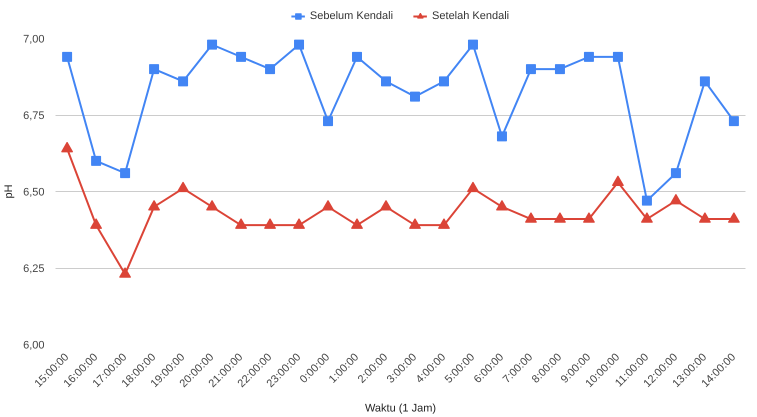 Image resolution: width=757 pixels, height=417 pixels. What do you see at coordinates (34, 269) in the screenshot?
I see `y-tick-label: 6,25` at bounding box center [34, 269].